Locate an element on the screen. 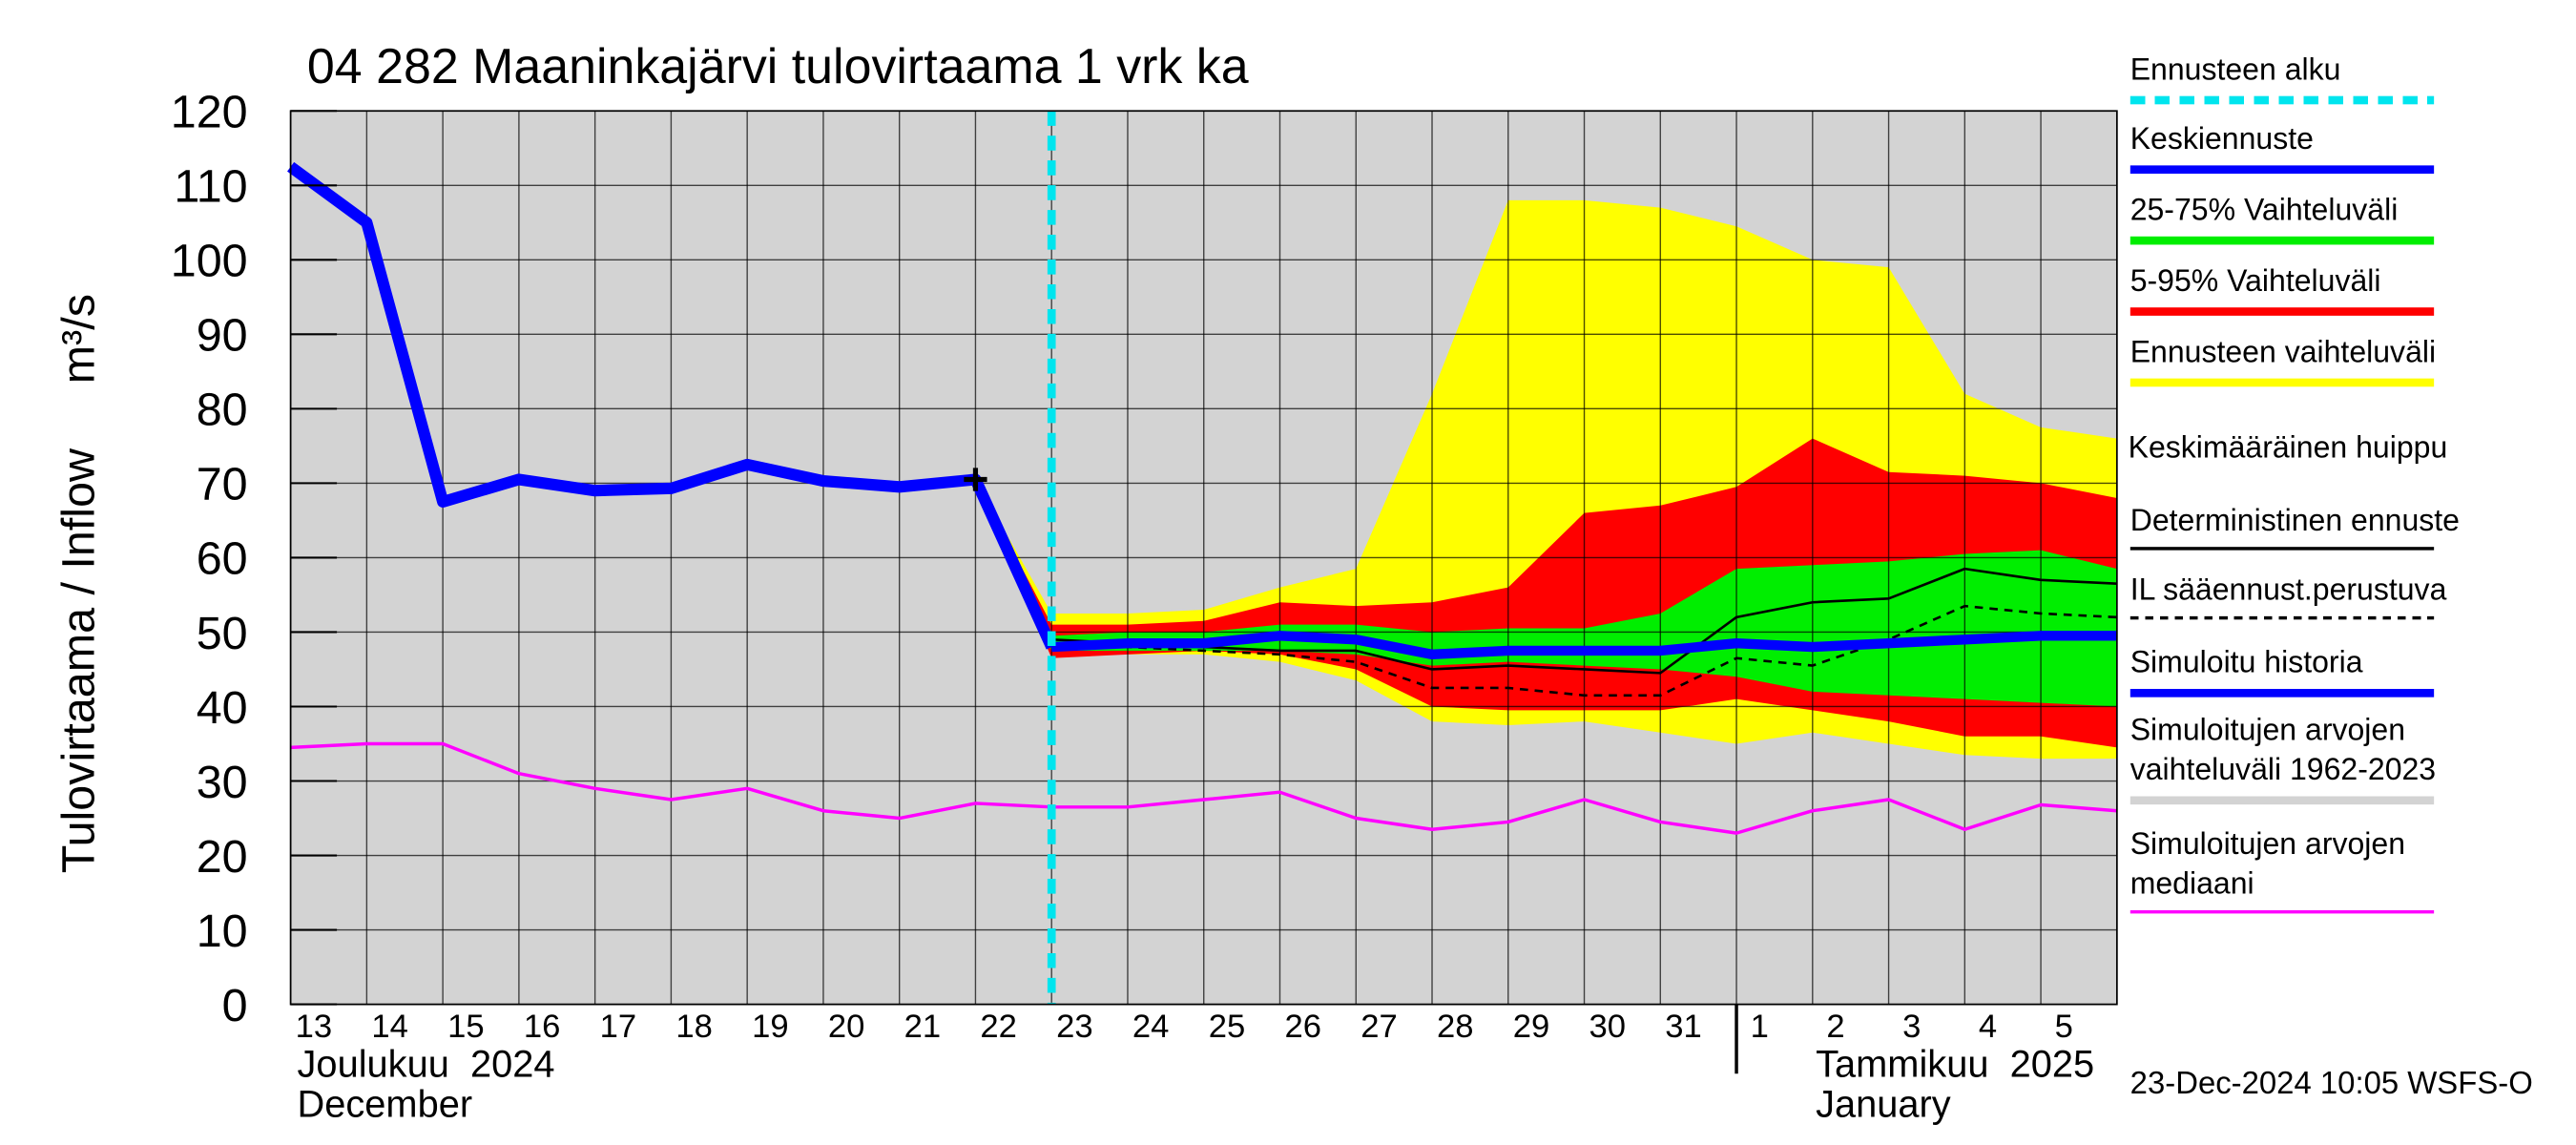  x-tick-label: 3 is located at coordinates (1911, 1027).